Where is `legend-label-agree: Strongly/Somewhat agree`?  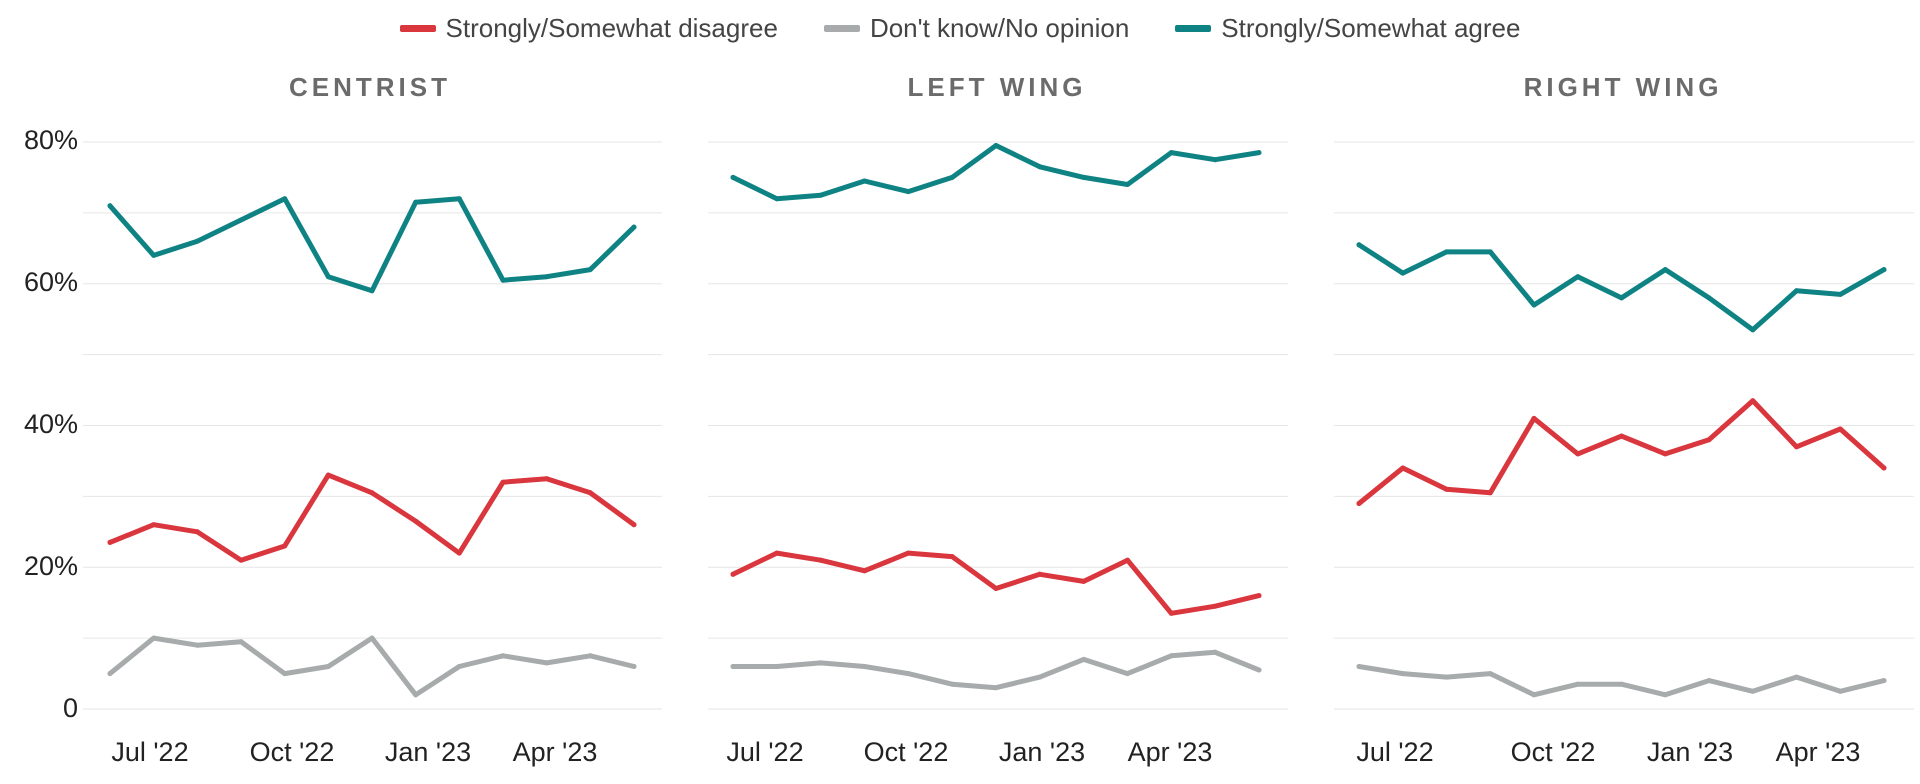
legend-label-agree: Strongly/Somewhat agree is located at coordinates (1371, 27).